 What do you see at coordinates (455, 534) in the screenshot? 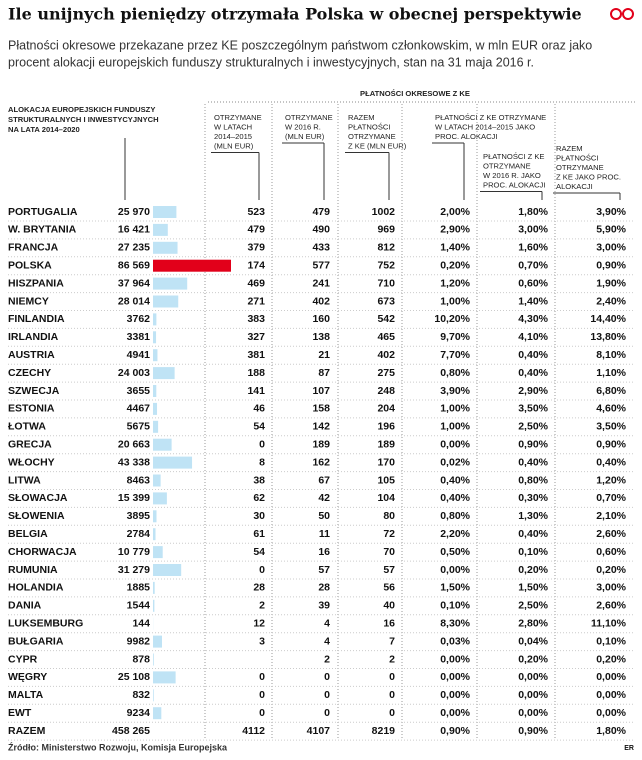
I see `cell: 2,20%` at bounding box center [455, 534].